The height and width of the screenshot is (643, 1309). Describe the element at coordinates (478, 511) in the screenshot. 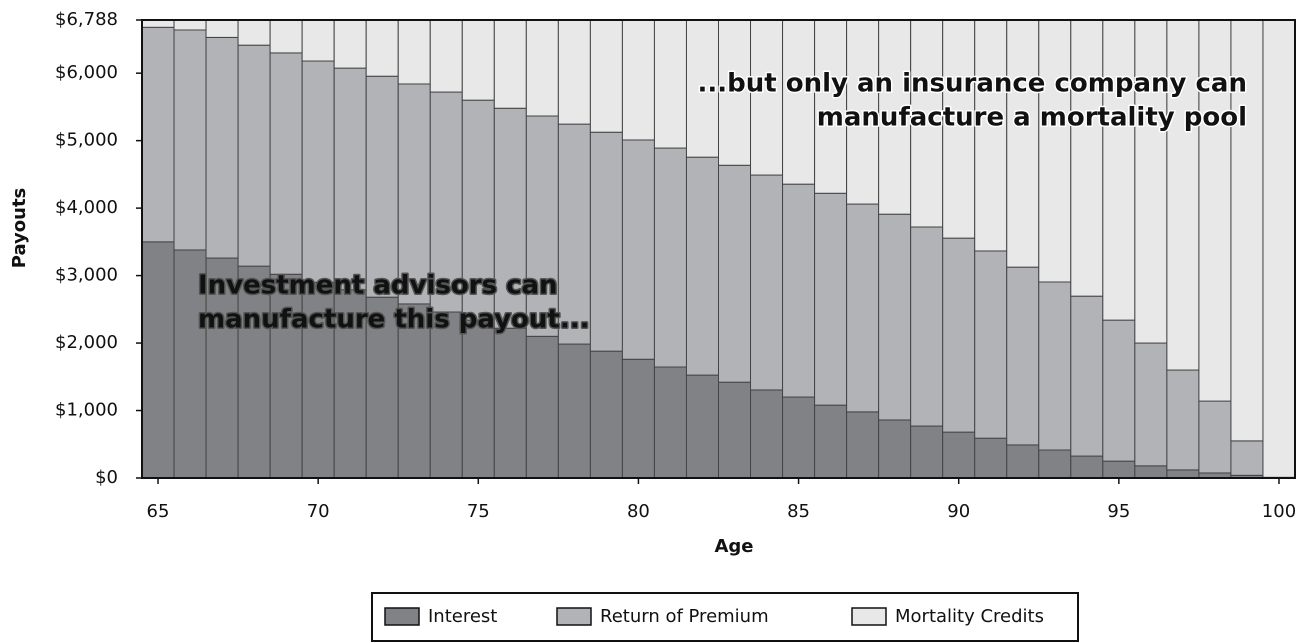

I see `x-tick-label: 75` at that location.